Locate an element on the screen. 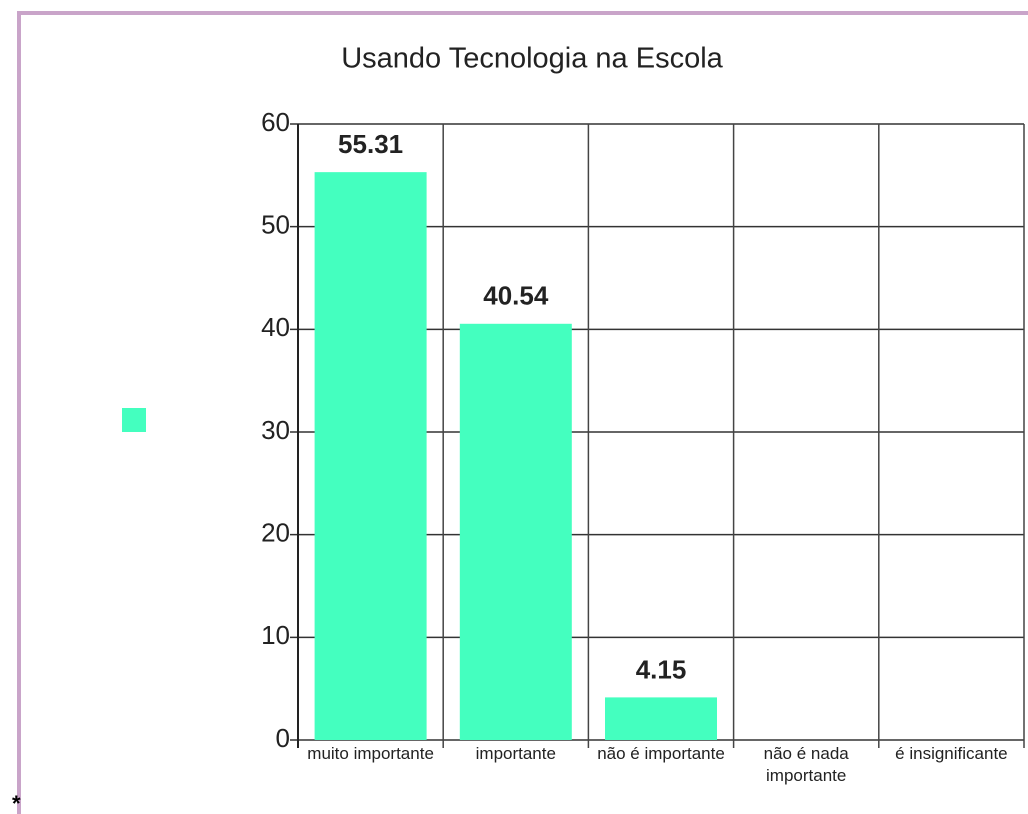  y-tick-label: 20 is located at coordinates (275, 533).